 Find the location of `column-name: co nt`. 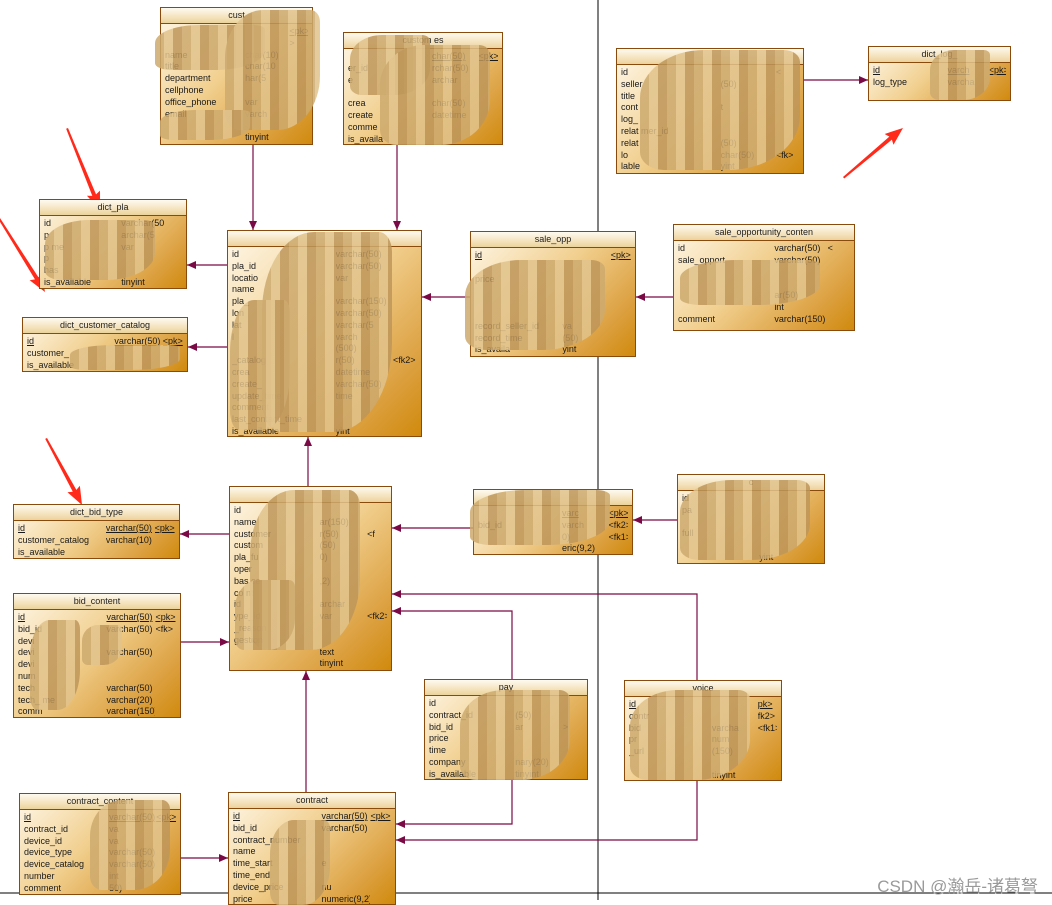

column-name: co nt is located at coordinates (244, 592).